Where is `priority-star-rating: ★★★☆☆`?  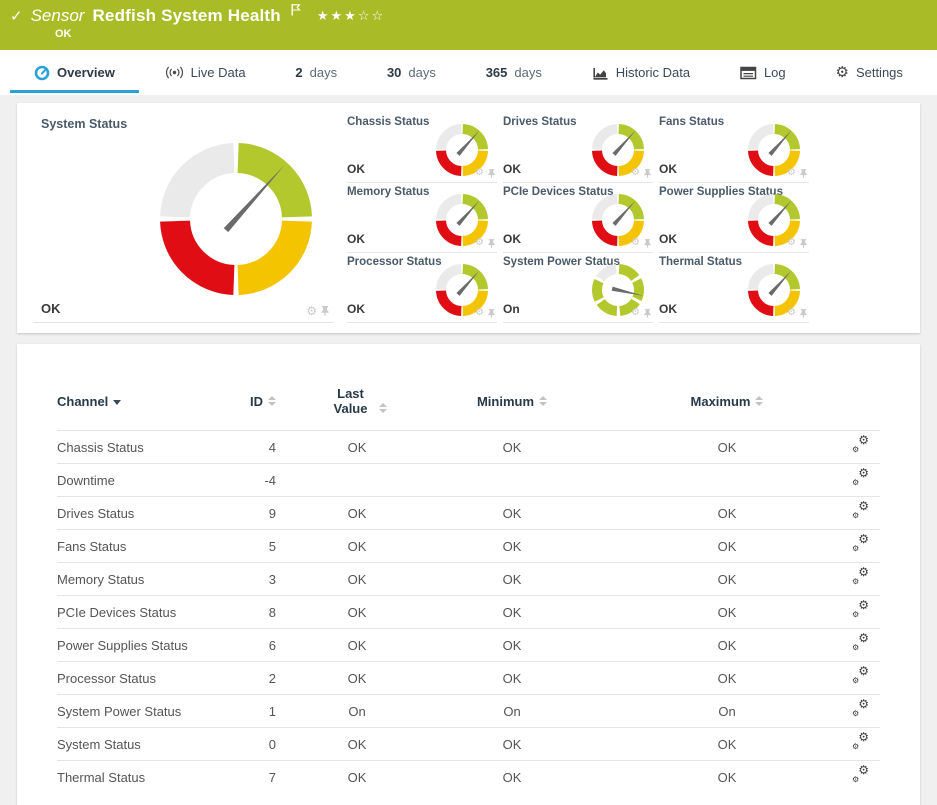 priority-star-rating: ★★★☆☆ is located at coordinates (351, 16).